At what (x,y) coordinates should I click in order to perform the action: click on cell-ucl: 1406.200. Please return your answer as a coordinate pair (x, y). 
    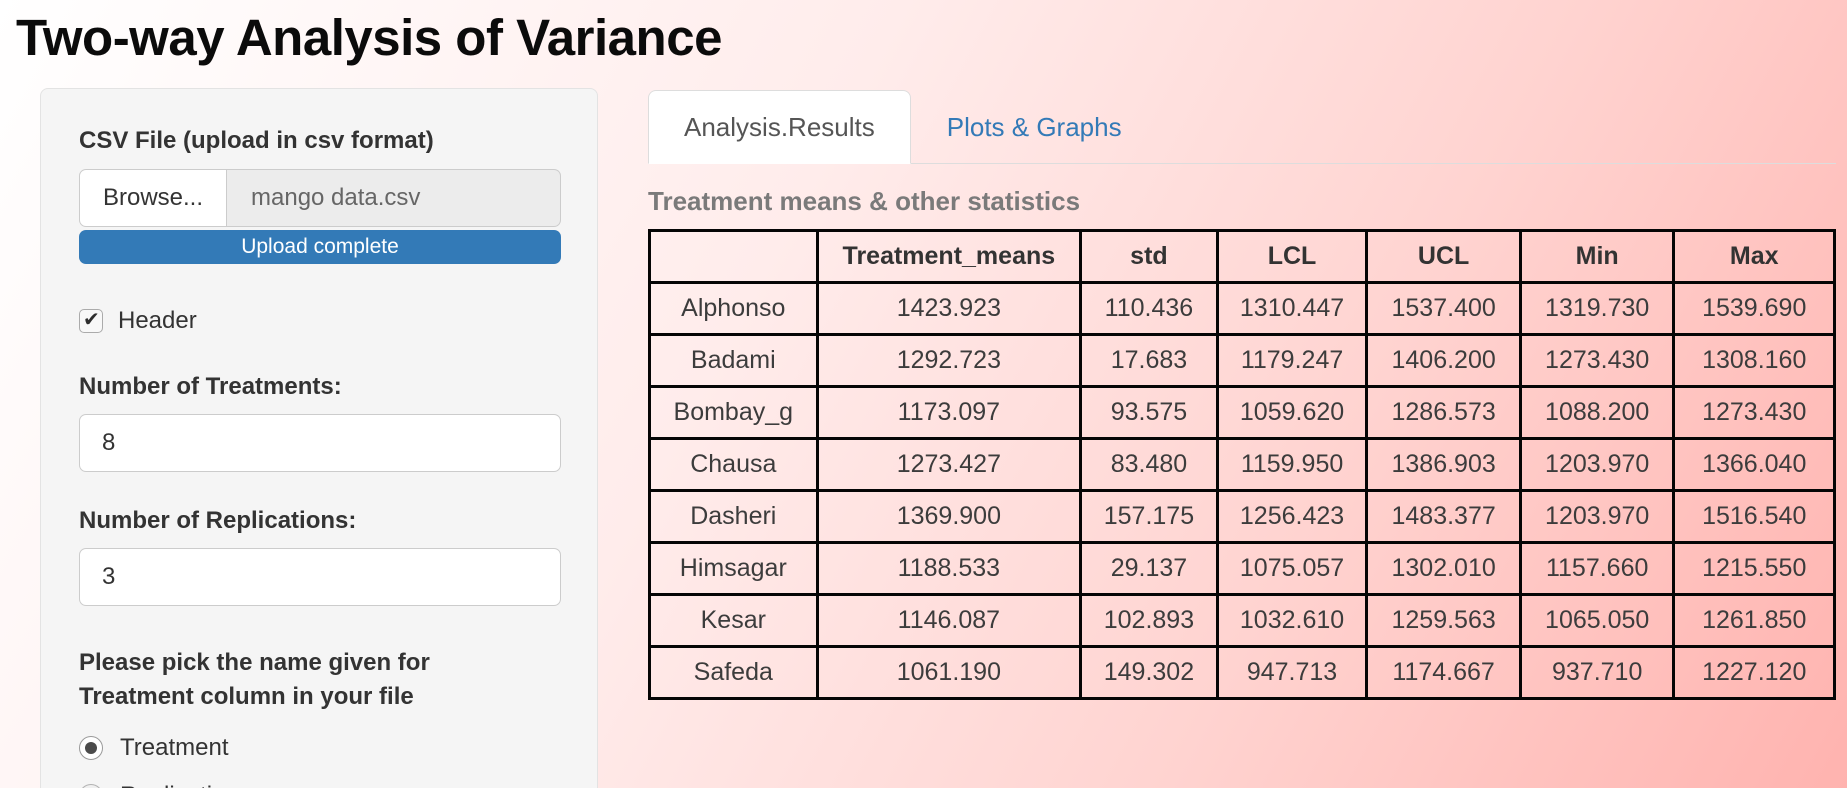
    Looking at the image, I should click on (1443, 360).